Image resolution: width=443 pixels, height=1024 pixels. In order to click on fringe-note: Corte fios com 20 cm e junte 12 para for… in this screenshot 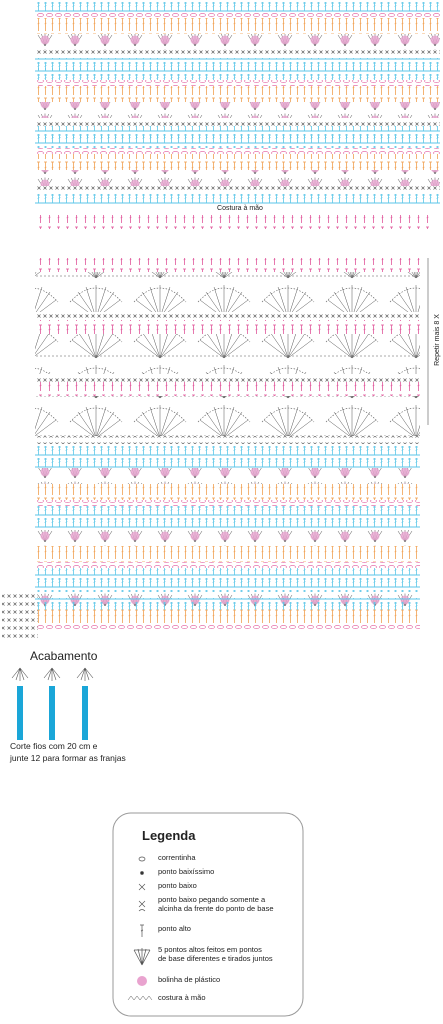, I will do `click(67, 752)`.